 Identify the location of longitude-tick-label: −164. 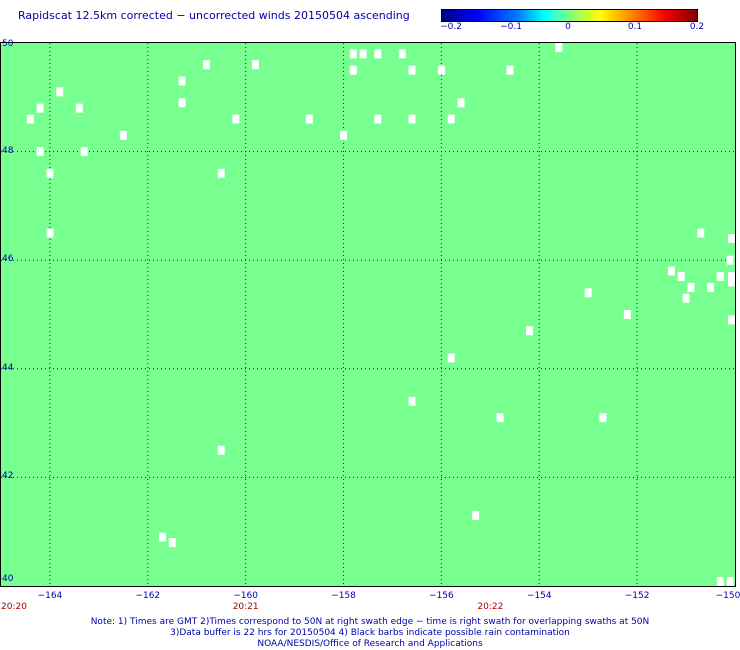
(50, 596).